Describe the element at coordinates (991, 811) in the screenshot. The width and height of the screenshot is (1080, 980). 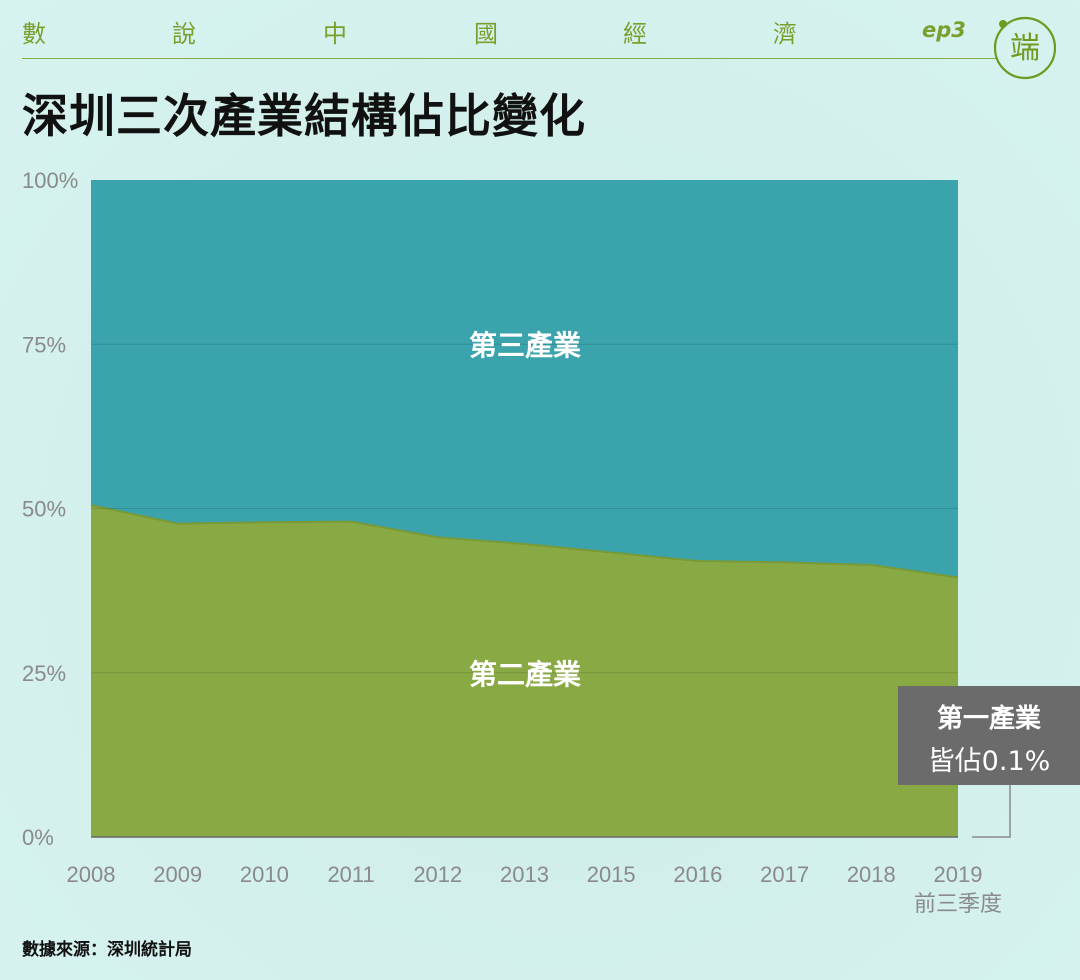
I see `callout-leader` at that location.